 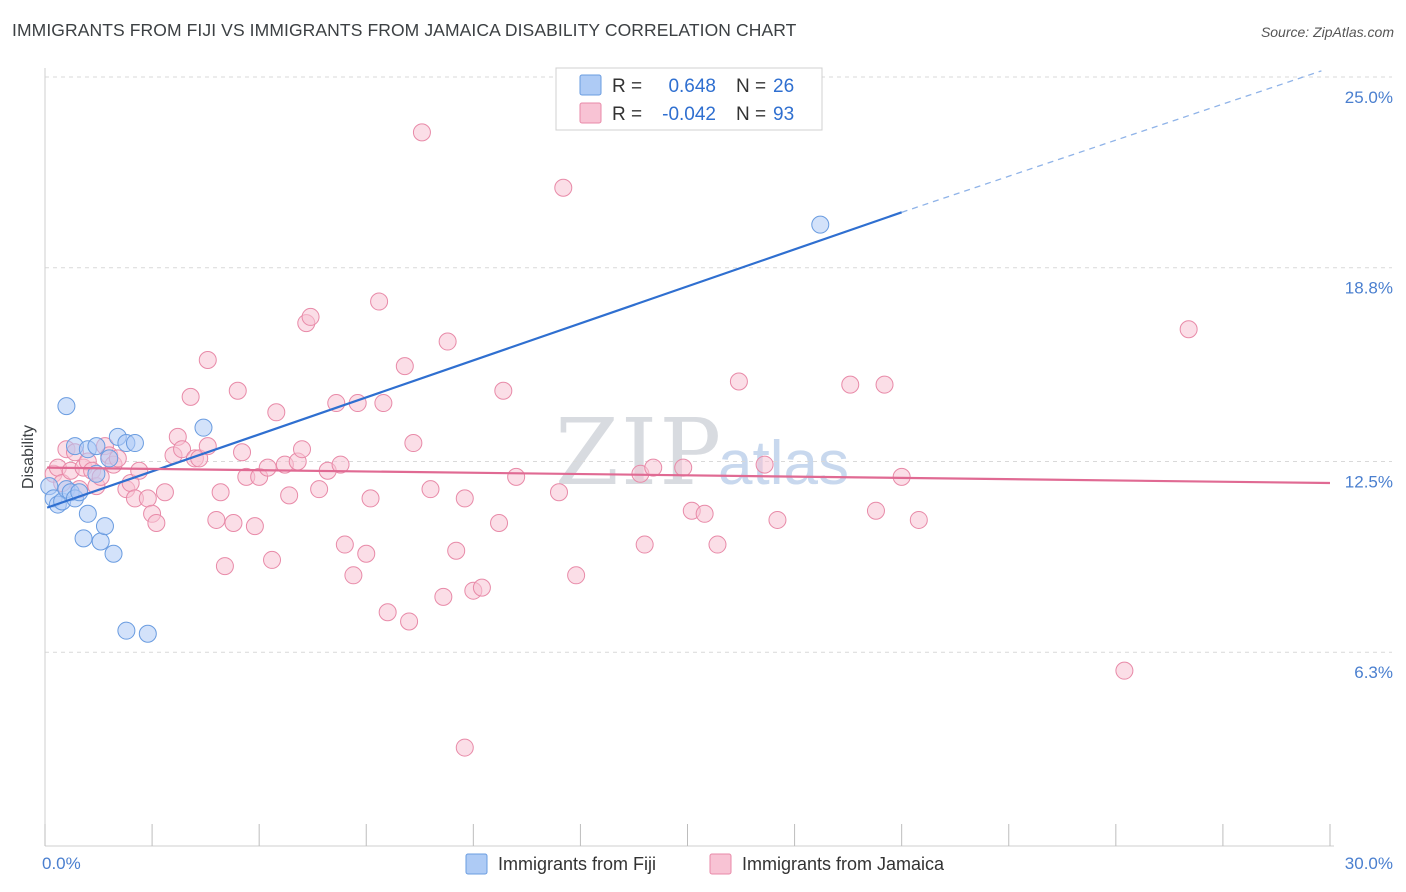 What do you see at coordinates (590, 85) in the screenshot?
I see `legend-swatch-fiji` at bounding box center [590, 85].